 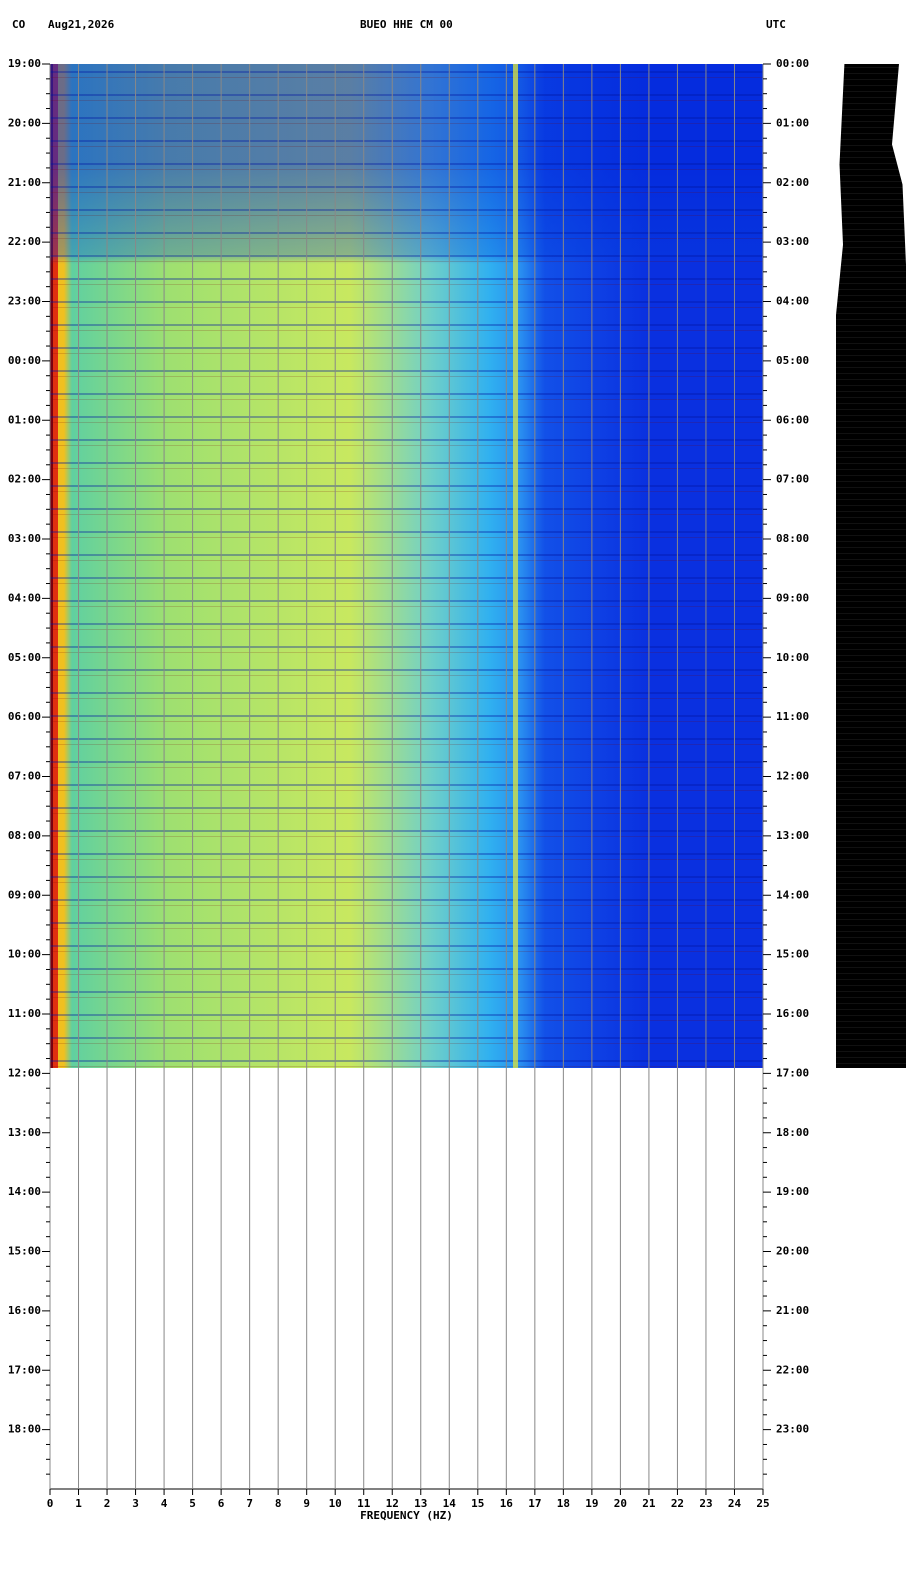 I want to click on station: BUEO HHE CM 00, so click(x=406, y=24).